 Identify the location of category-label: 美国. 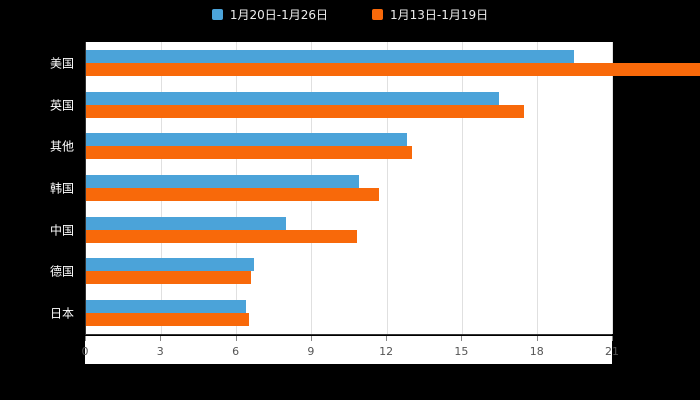
(61, 63).